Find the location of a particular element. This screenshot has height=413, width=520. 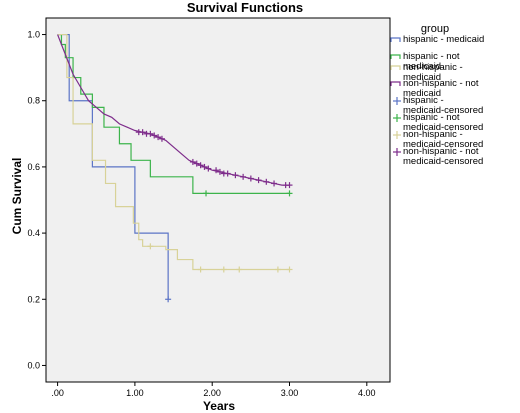

legend-label: non-hispanic -medicaid is located at coordinates (433, 72).